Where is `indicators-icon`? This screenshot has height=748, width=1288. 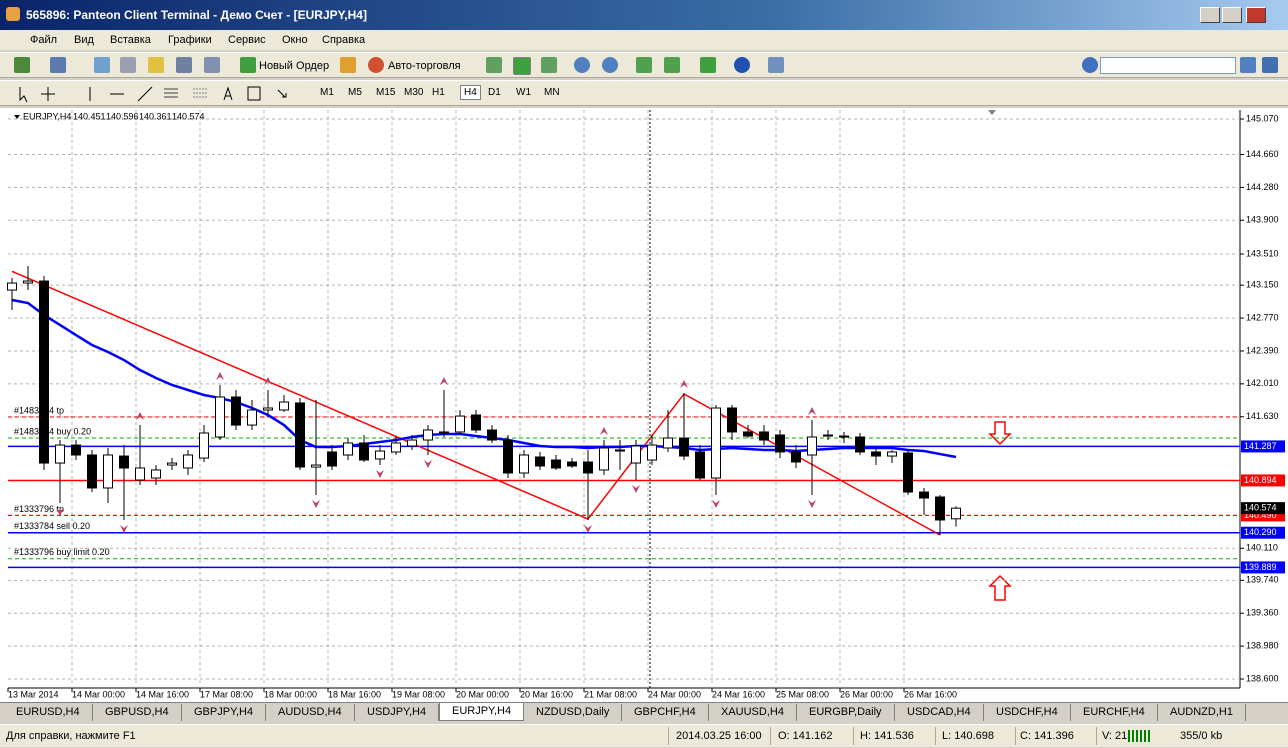
indicators-icon is located at coordinates (708, 65).